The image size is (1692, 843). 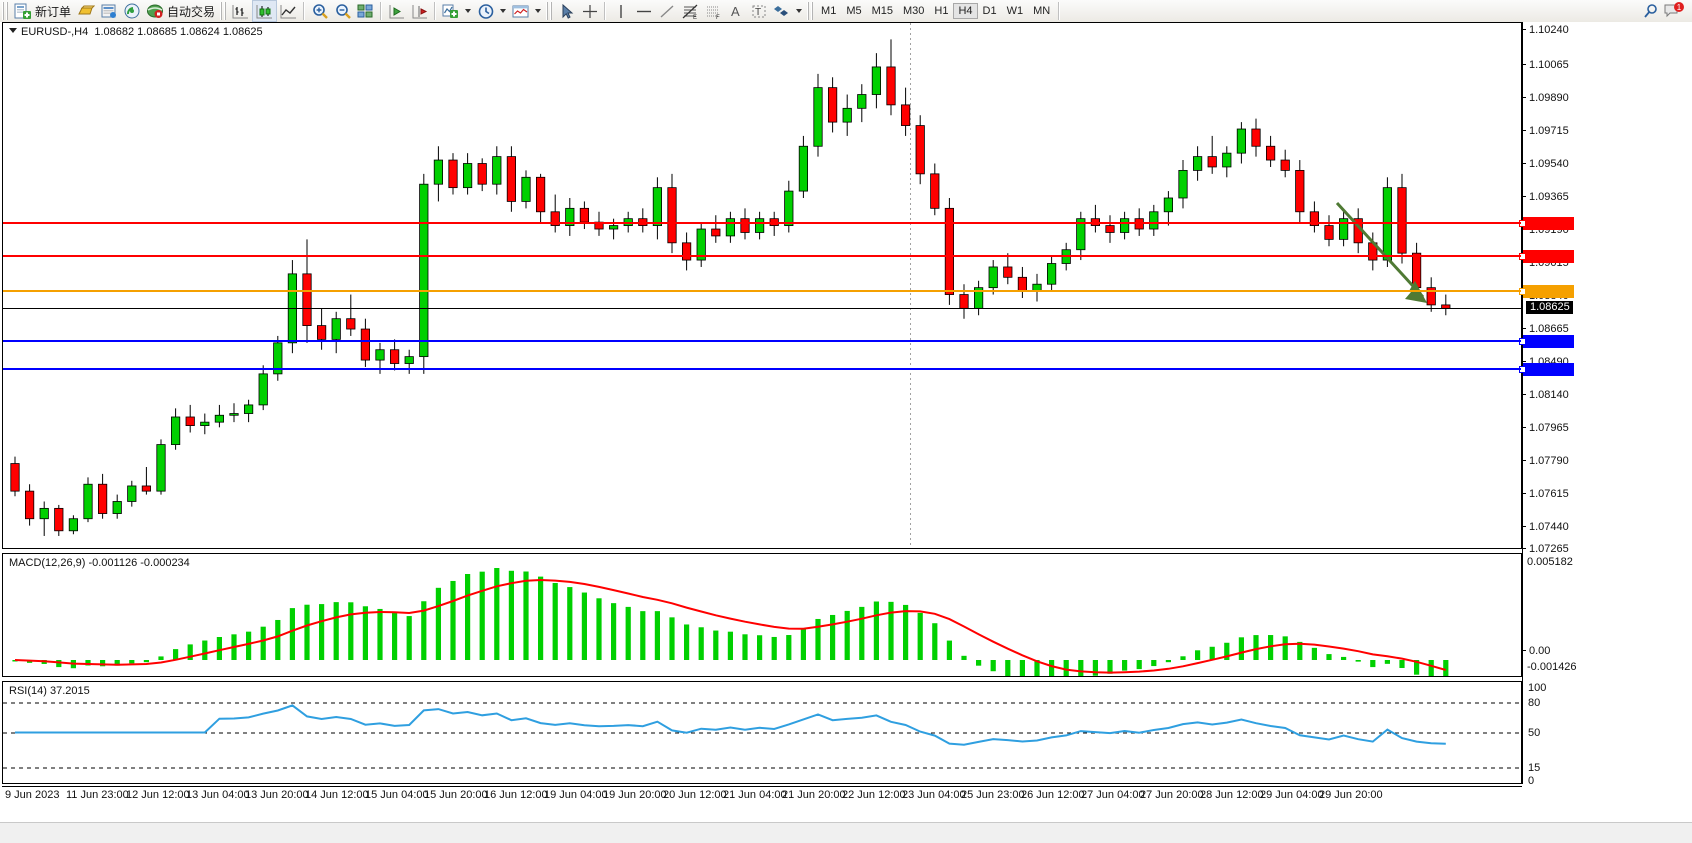 I want to click on svg-text: E, so click(x=695, y=17).